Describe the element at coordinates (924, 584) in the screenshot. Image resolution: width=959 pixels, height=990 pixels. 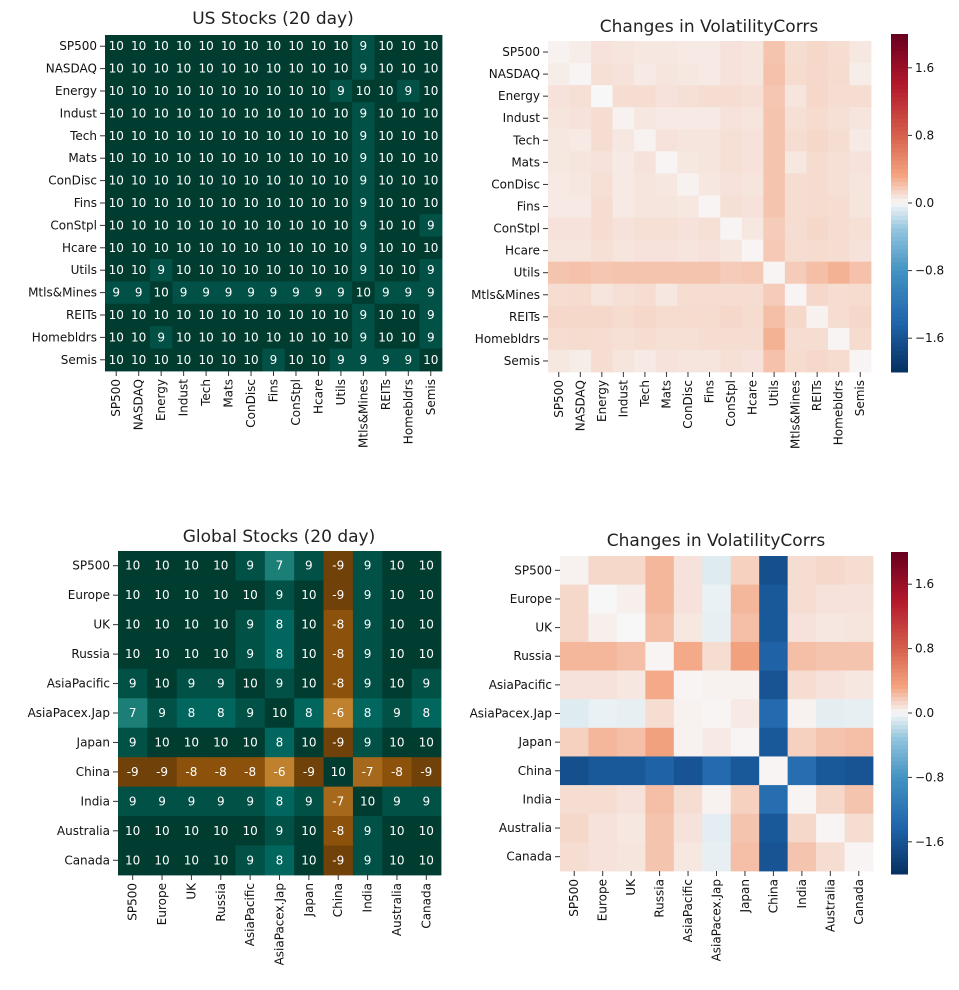
I see `colorbar-tick-label: 1.6` at that location.